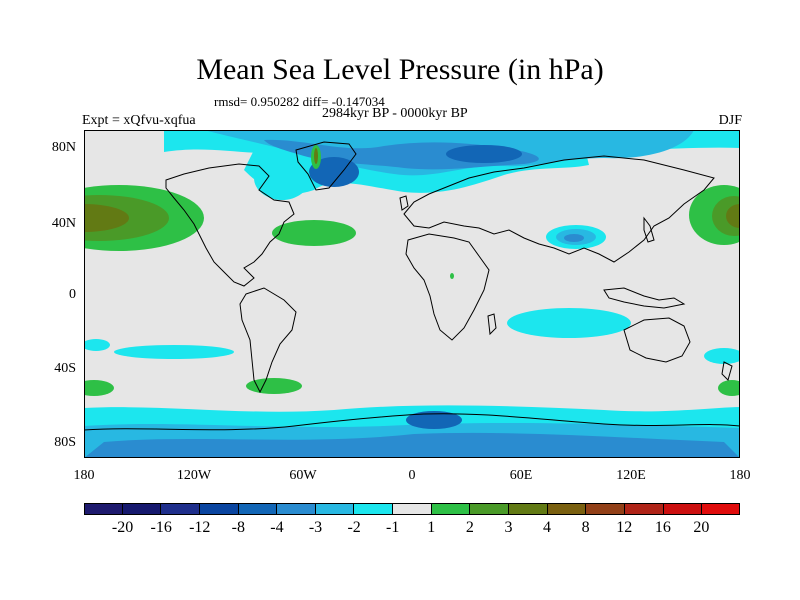 This screenshot has width=800, height=600. I want to click on lon-label-120w: 120W, so click(194, 475).